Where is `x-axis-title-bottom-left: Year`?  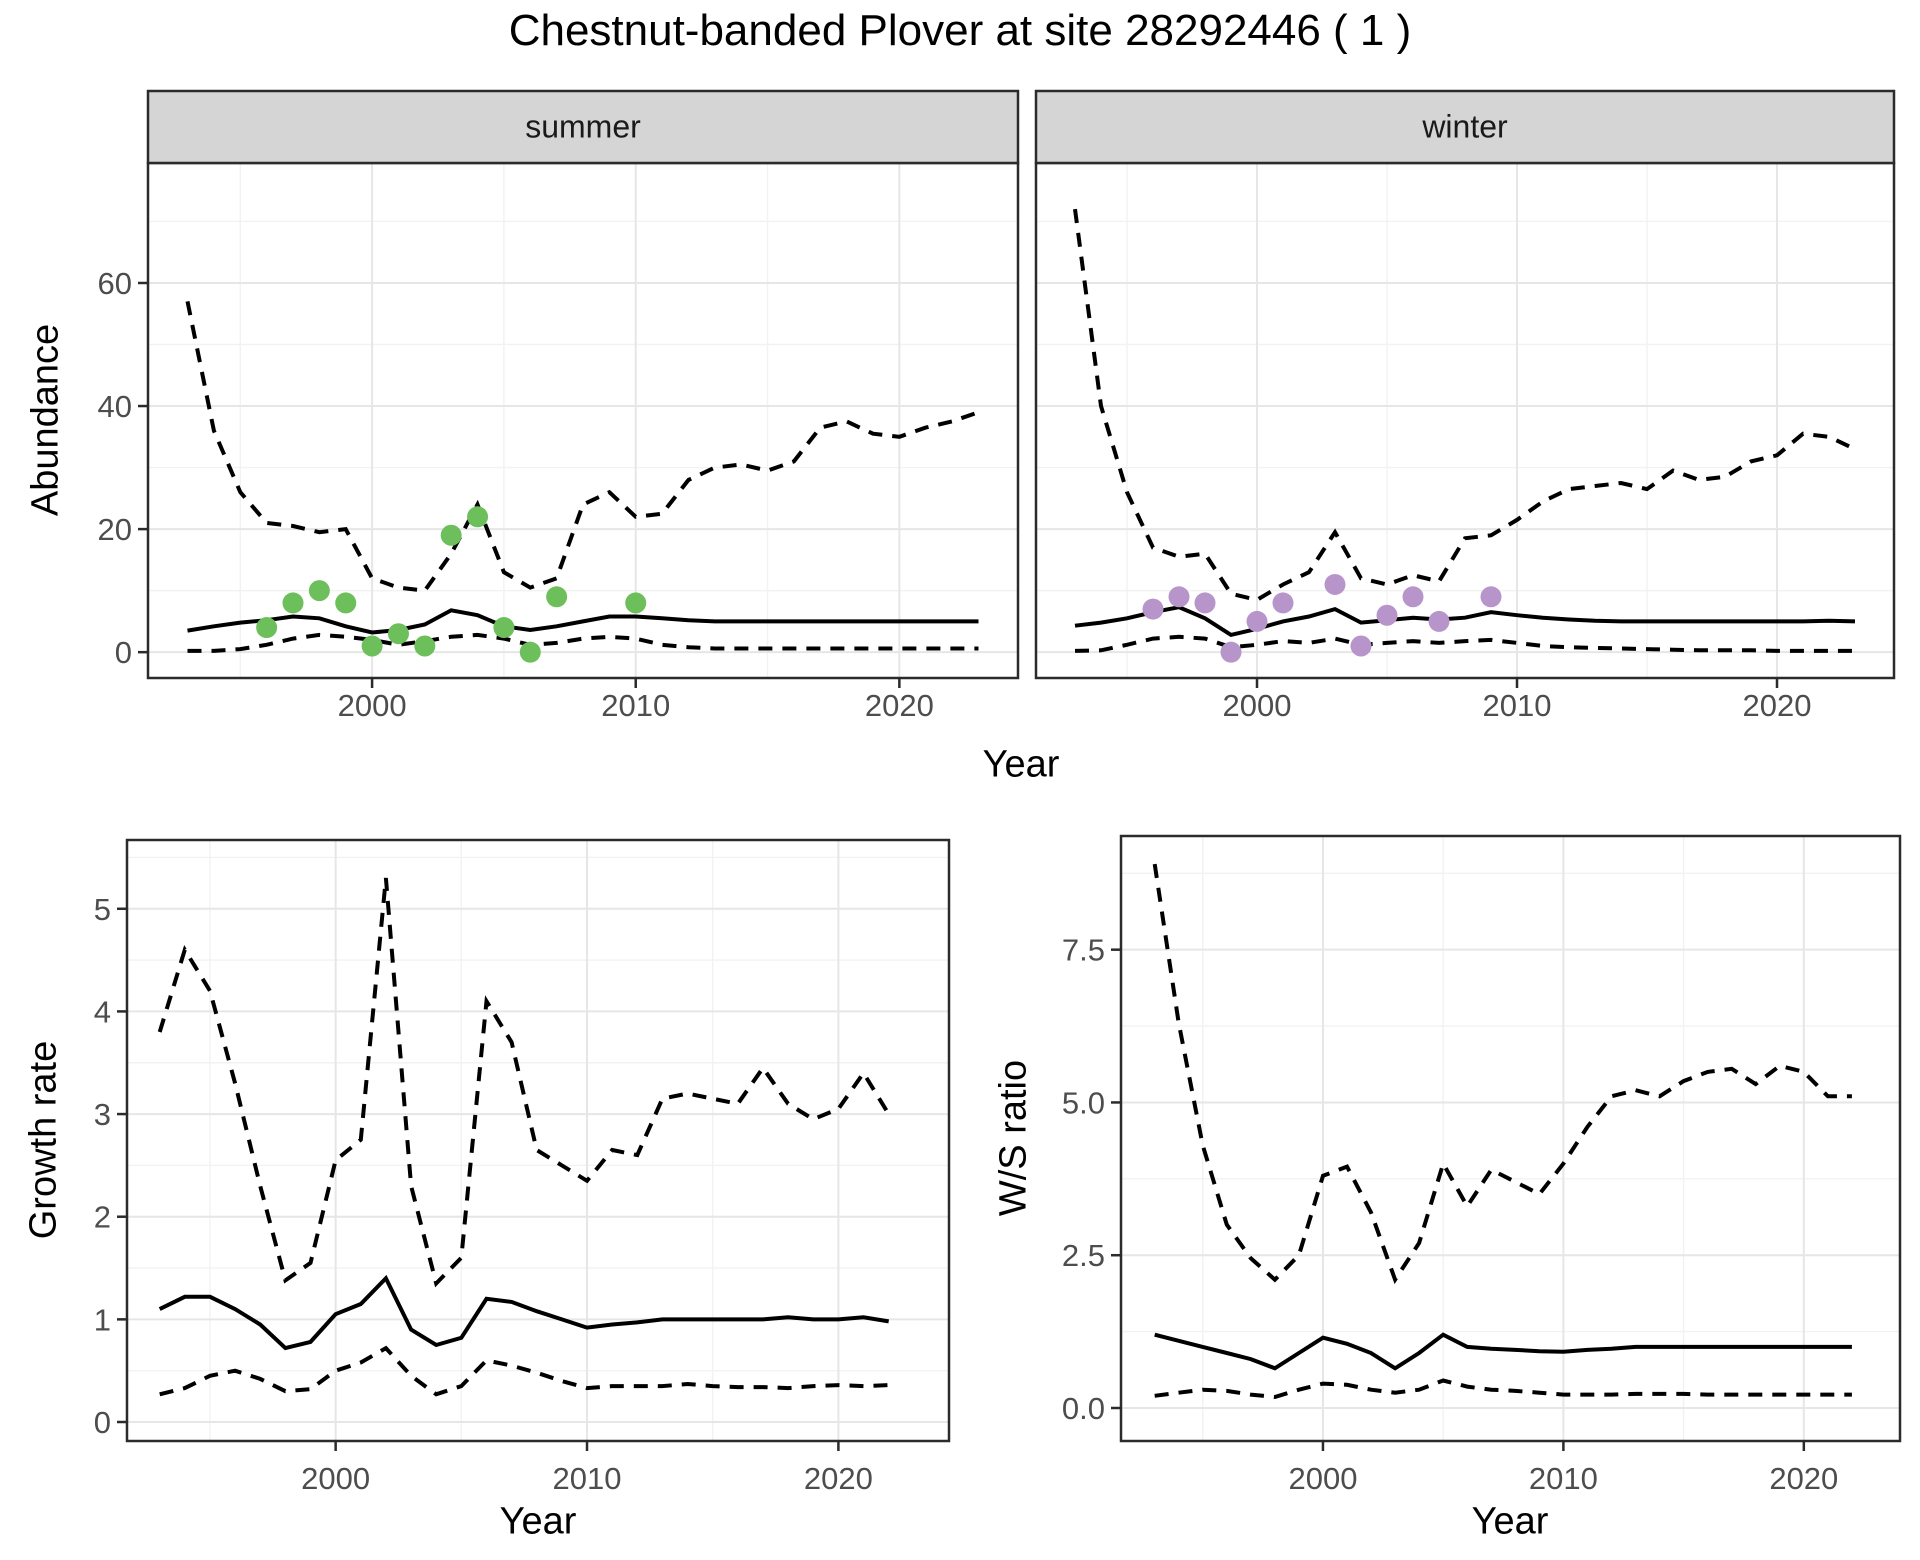 x-axis-title-bottom-left: Year is located at coordinates (538, 1521).